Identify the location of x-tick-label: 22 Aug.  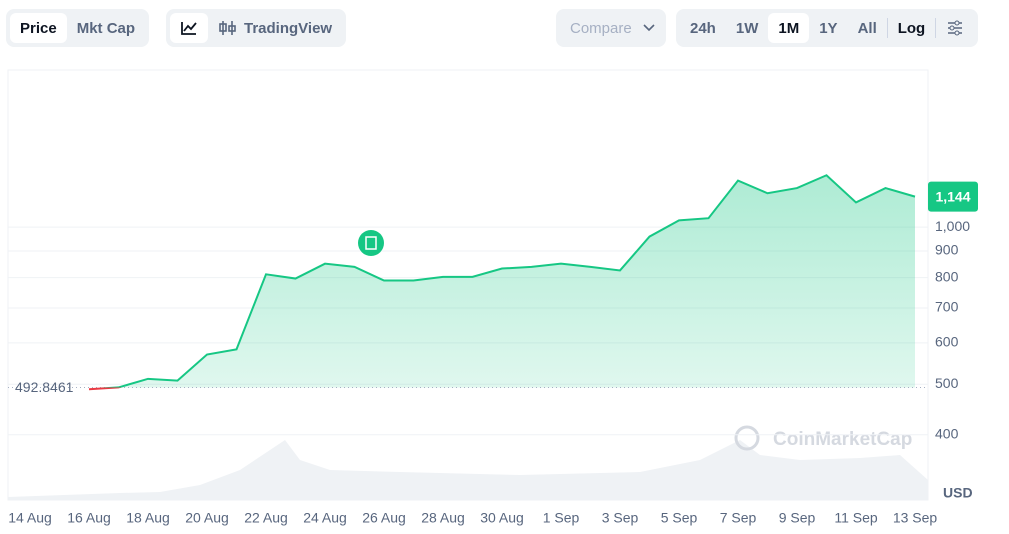
(266, 518).